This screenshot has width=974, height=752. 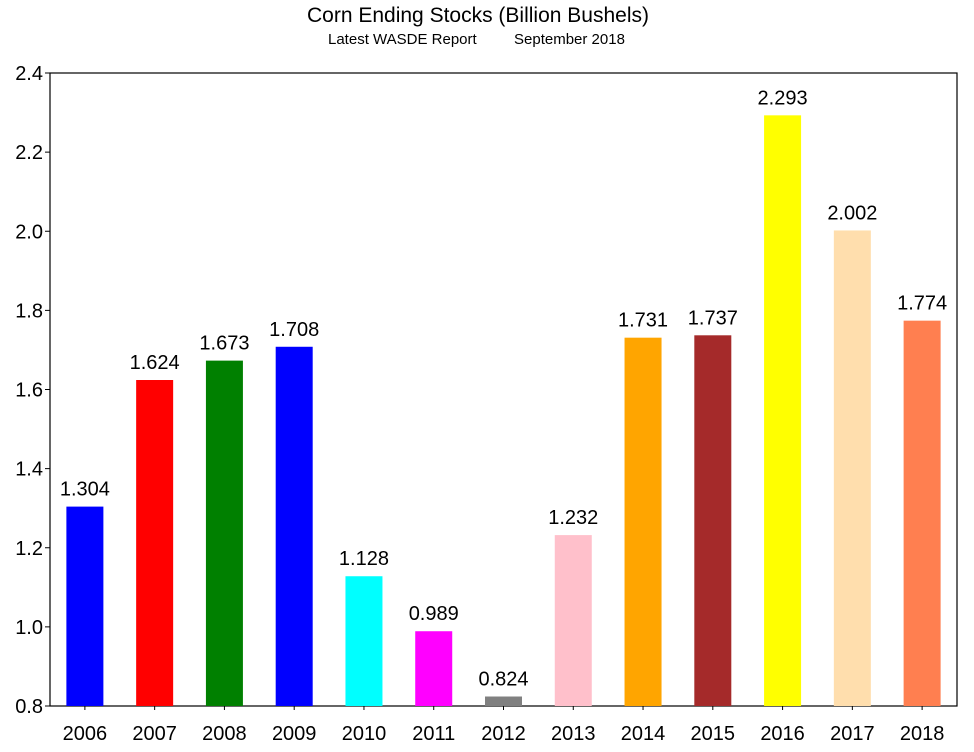 I want to click on bar-2011, so click(x=434, y=668).